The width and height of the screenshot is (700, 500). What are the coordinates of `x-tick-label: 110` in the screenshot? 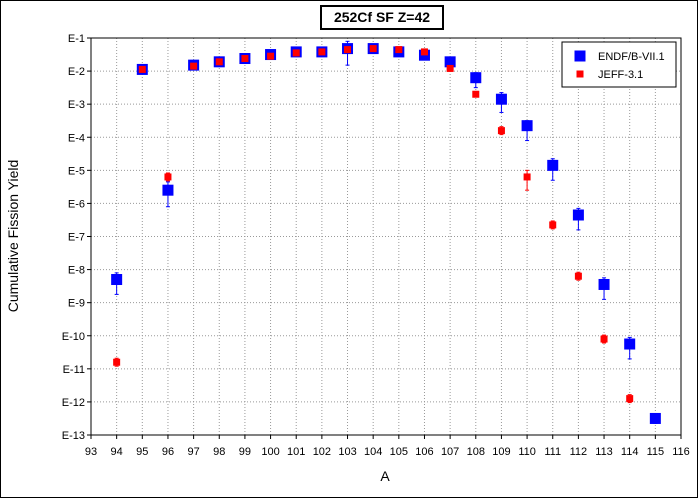 It's located at (527, 452).